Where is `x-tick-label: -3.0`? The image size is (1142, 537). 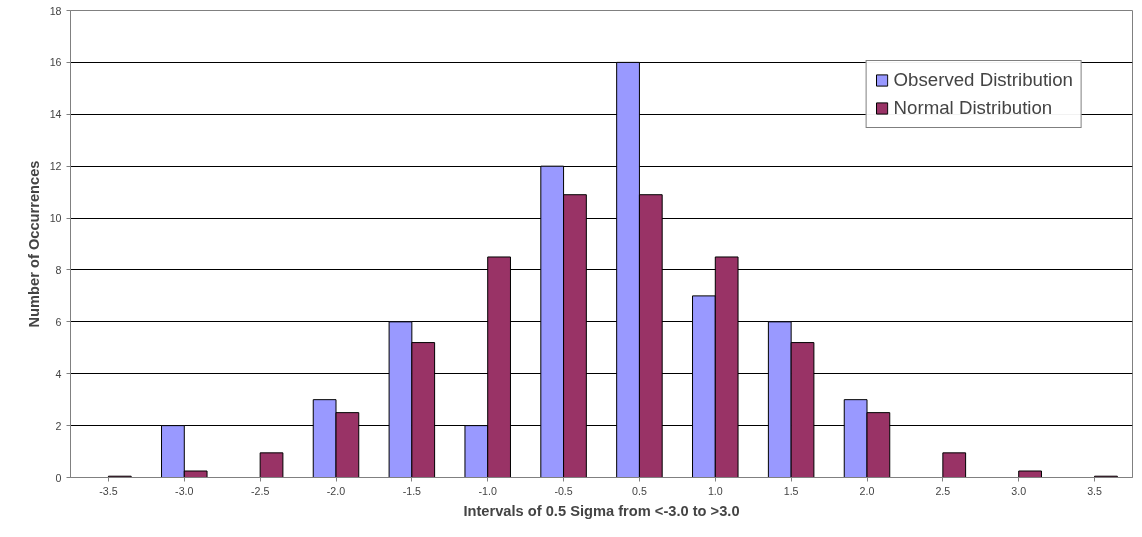
x-tick-label: -3.0 is located at coordinates (184, 490).